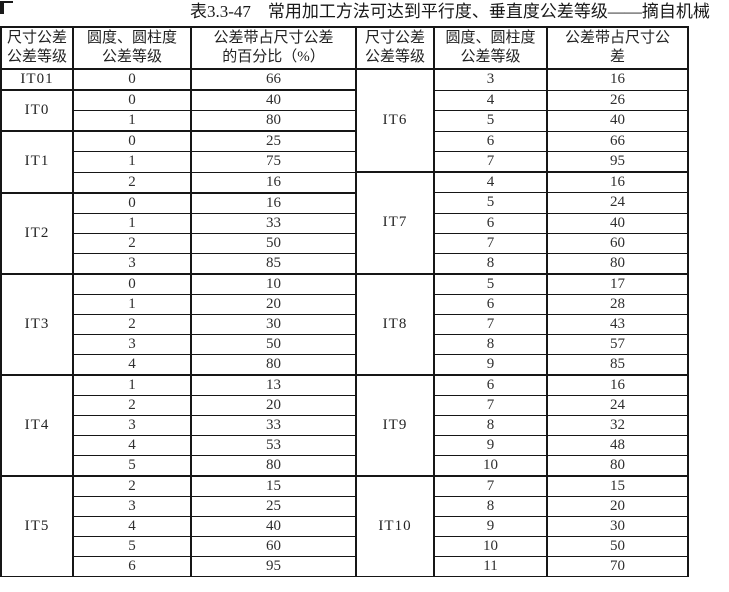 The width and height of the screenshot is (729, 592). I want to click on right-percentage-cell: 70, so click(617, 566).